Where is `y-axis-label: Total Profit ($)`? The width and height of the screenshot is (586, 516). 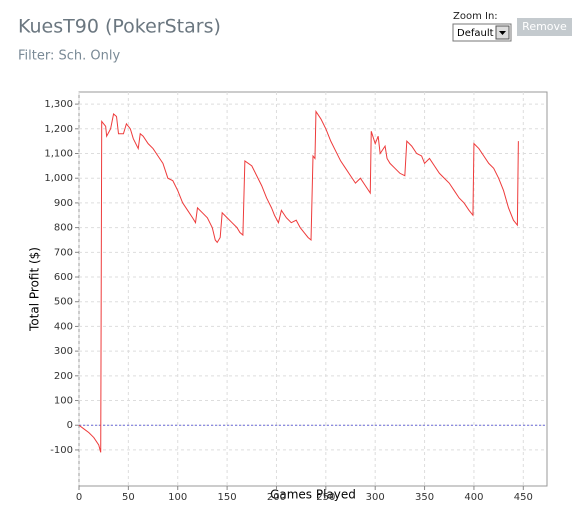 y-axis-label: Total Profit ($) is located at coordinates (35, 289).